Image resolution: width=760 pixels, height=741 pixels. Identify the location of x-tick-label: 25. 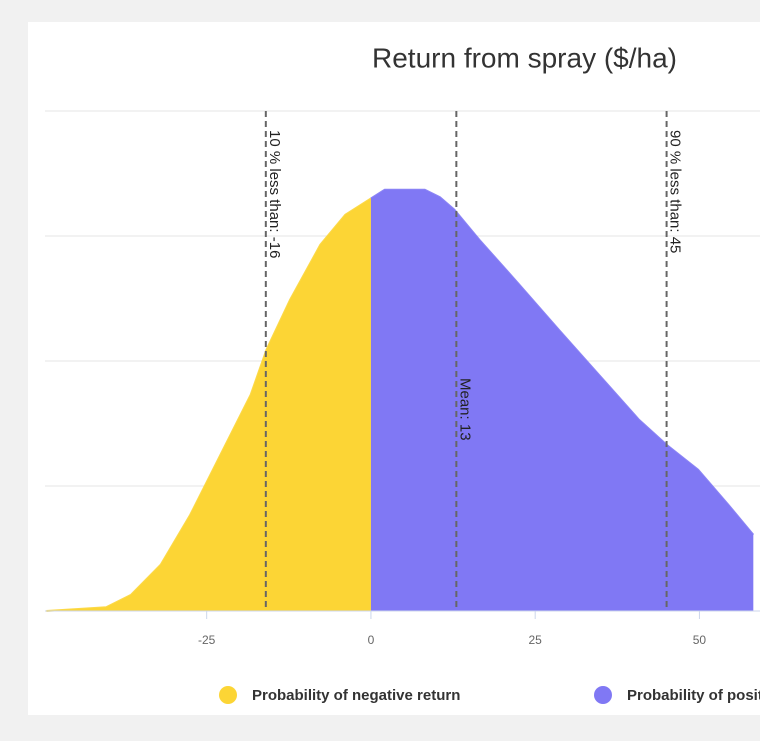
(536, 640).